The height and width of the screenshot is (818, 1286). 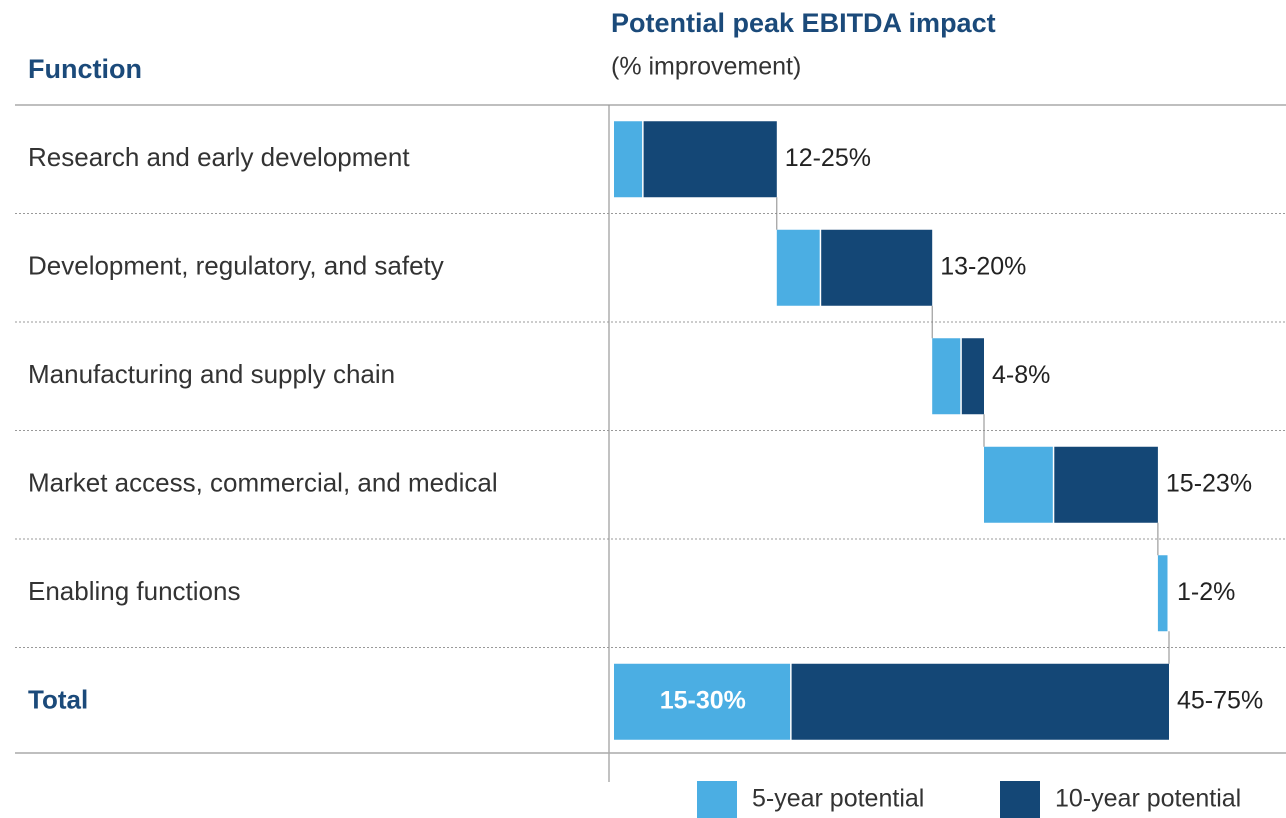 What do you see at coordinates (85, 69) in the screenshot?
I see `column-title: Function` at bounding box center [85, 69].